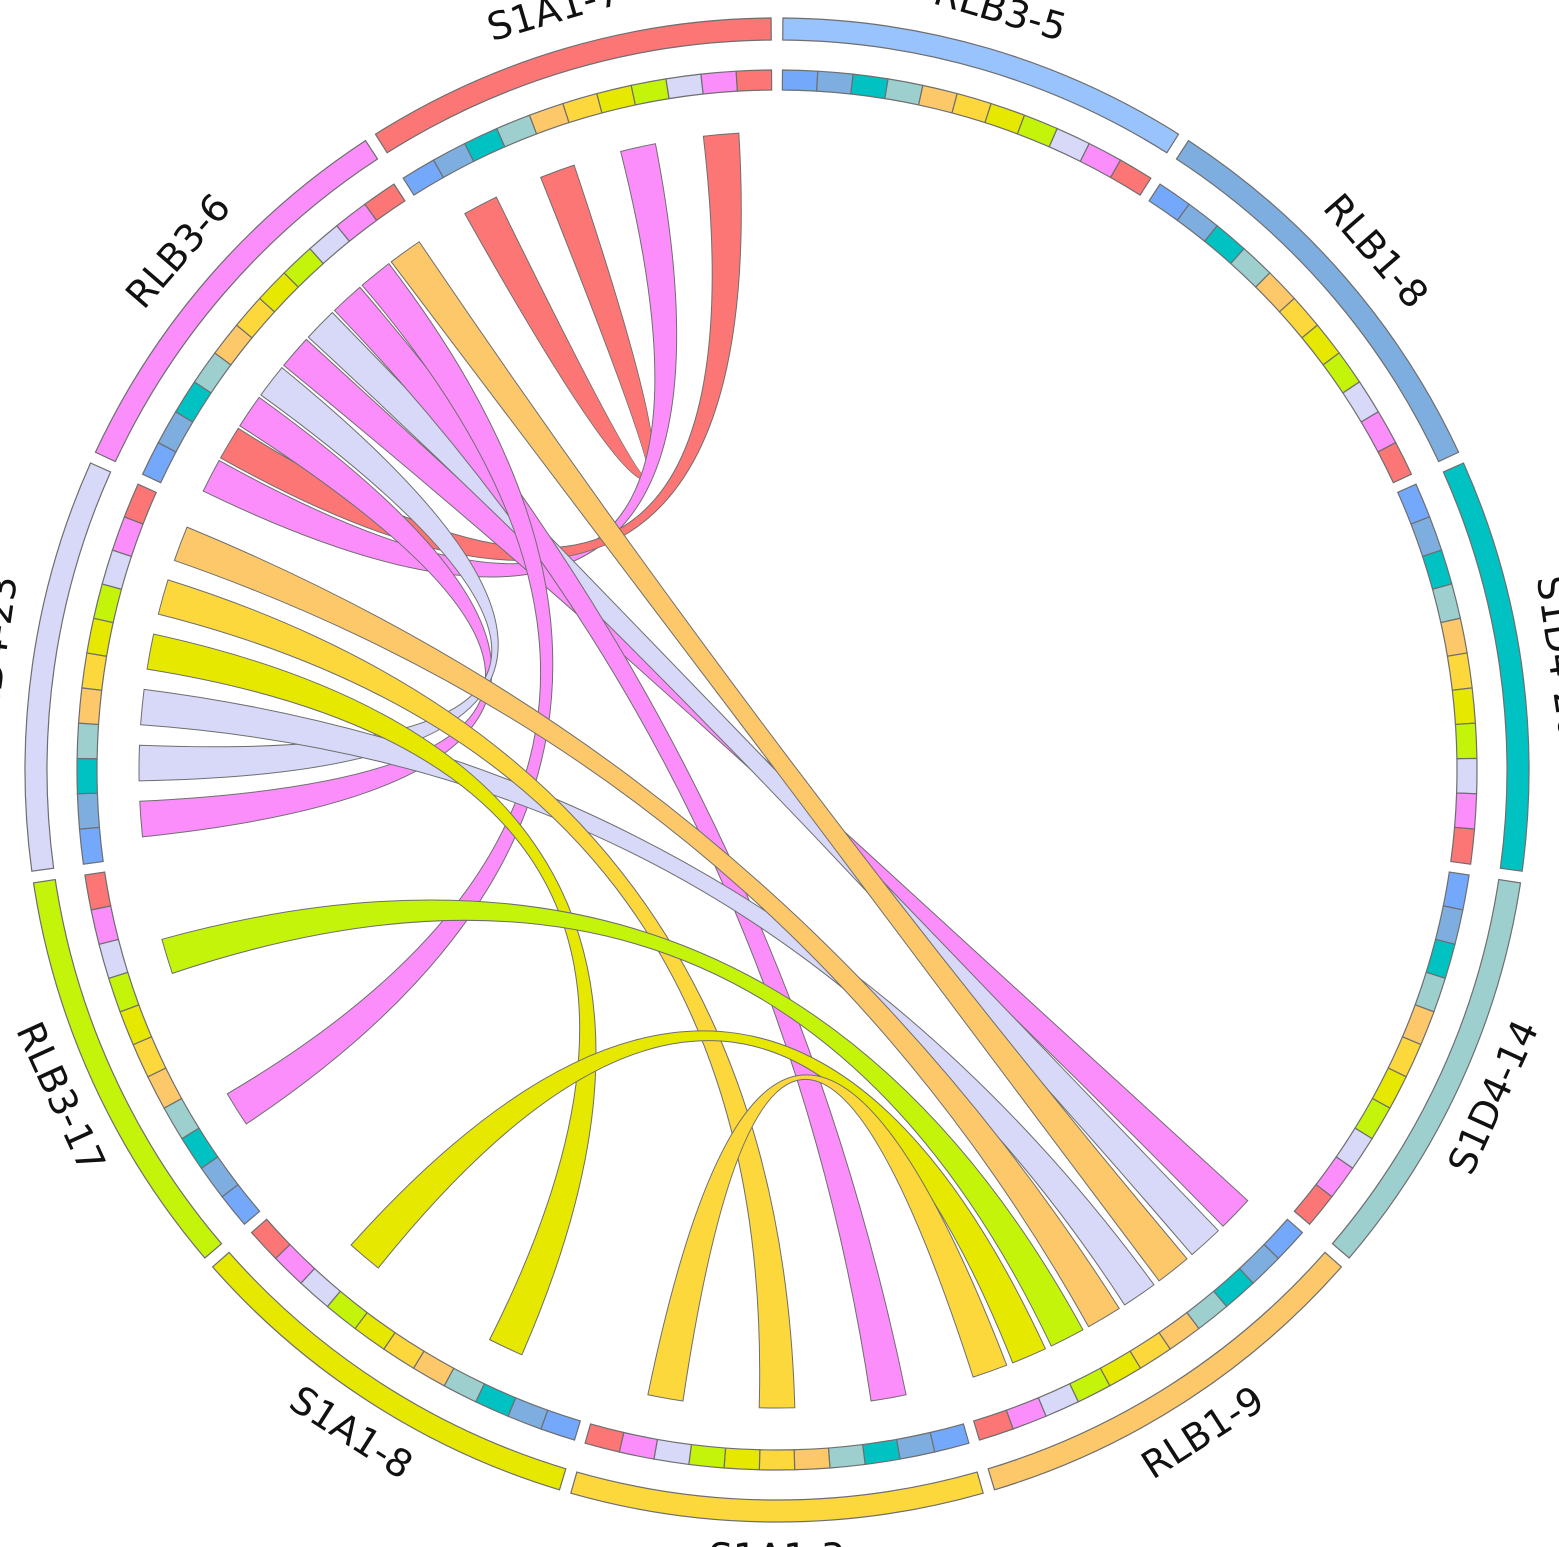 The image size is (1559, 1547). Describe the element at coordinates (1203, 1432) in the screenshot. I see `segment-label-rlb1-9: RLB1-9` at that location.